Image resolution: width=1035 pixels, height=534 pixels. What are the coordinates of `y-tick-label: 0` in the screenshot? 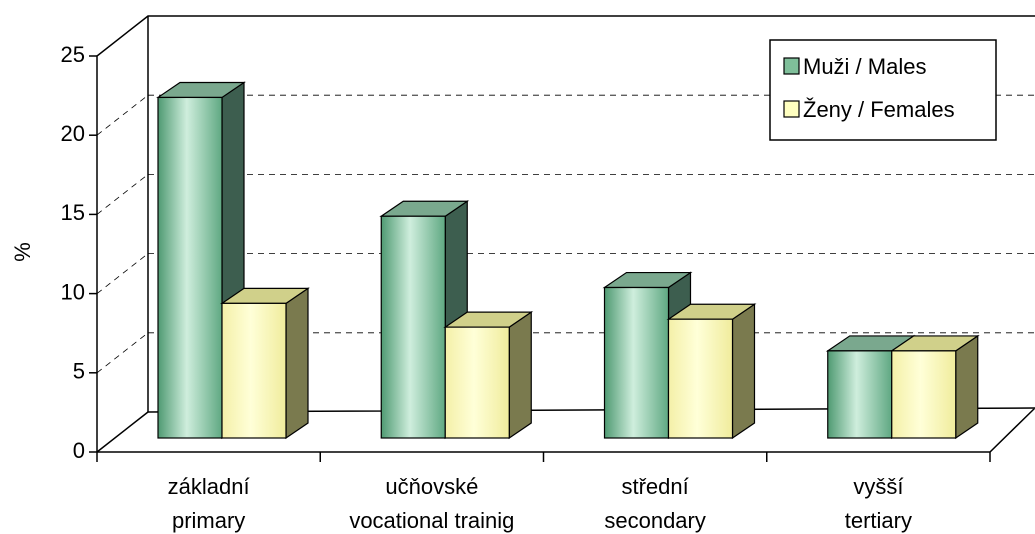 It's located at (79, 450).